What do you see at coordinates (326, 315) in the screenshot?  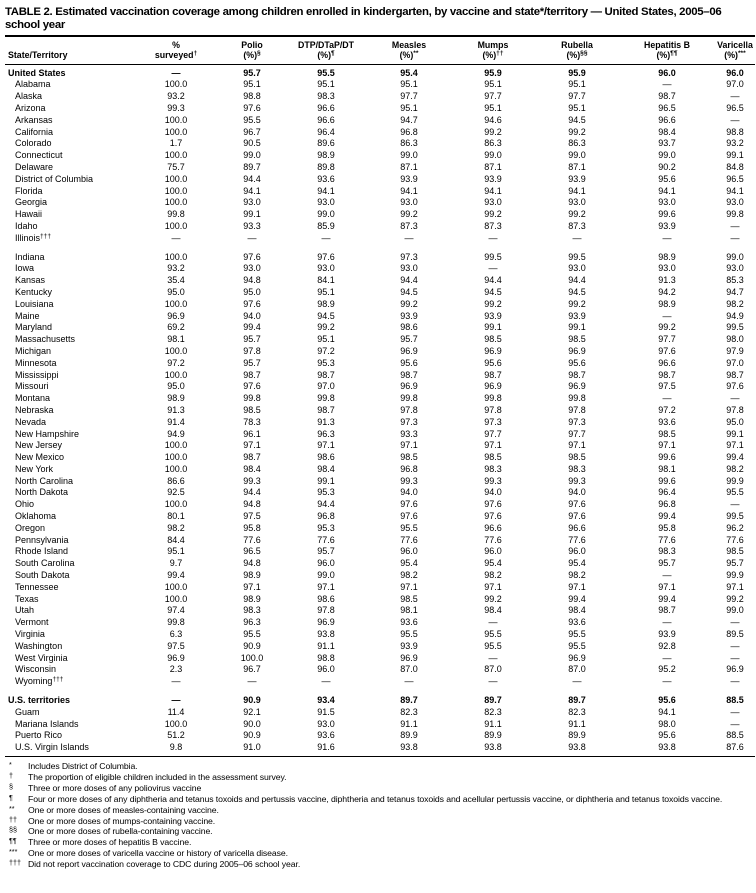 I see `value-cell: 94.5` at bounding box center [326, 315].